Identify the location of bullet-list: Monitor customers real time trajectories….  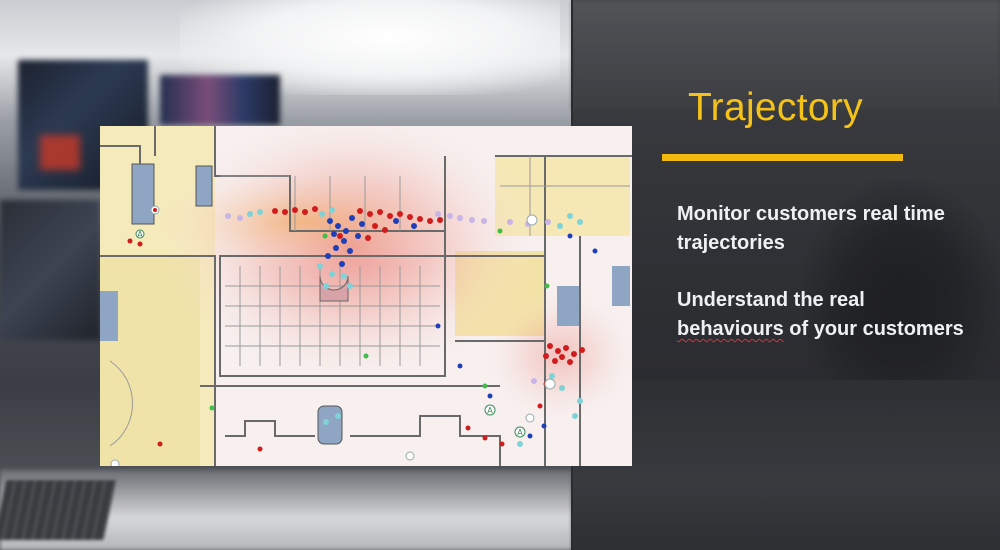
(827, 286).